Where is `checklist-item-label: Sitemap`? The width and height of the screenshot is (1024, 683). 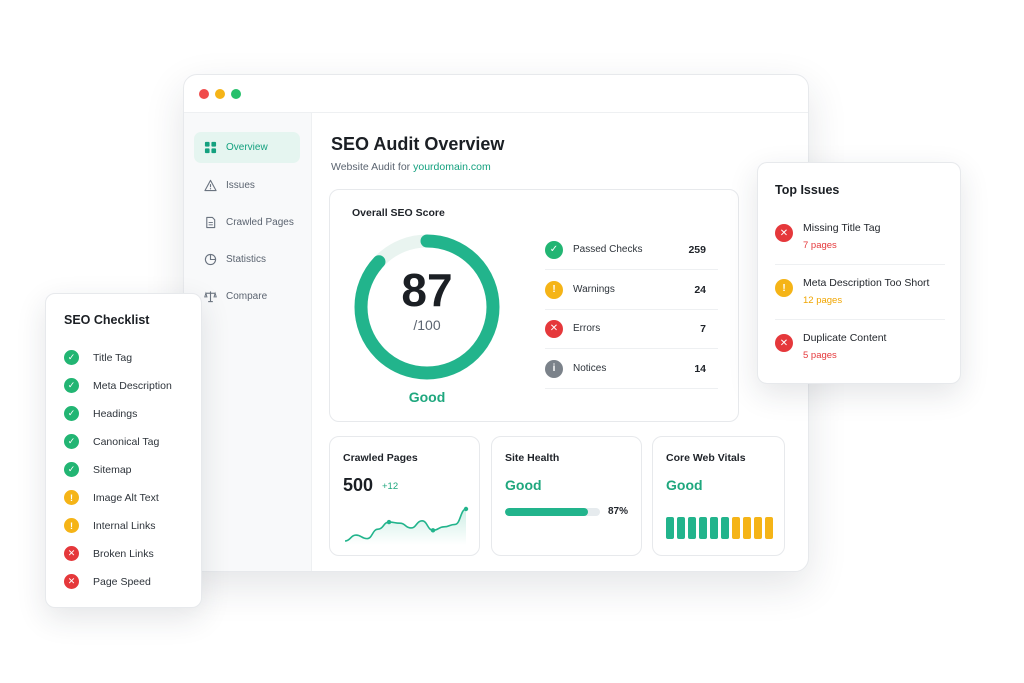 checklist-item-label: Sitemap is located at coordinates (112, 469).